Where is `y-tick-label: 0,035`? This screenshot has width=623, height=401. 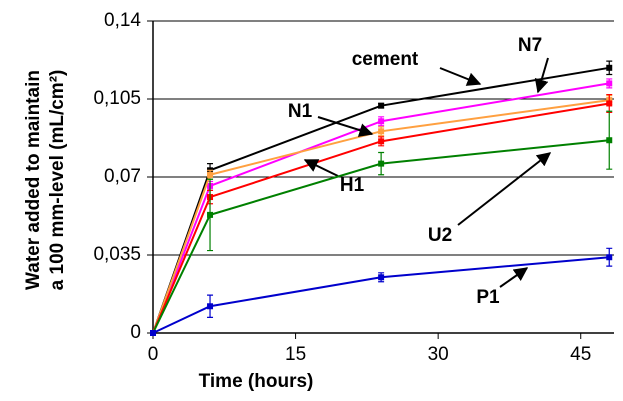 y-tick-label: 0,035 is located at coordinates (117, 254).